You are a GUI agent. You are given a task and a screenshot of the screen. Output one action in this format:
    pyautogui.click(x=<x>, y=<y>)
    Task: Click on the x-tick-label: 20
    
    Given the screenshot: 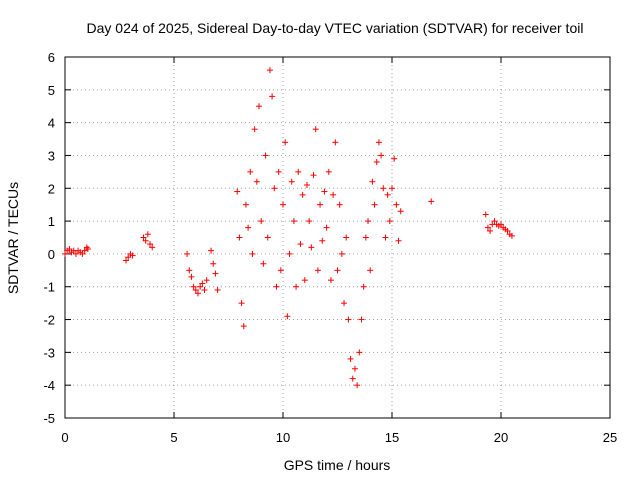 What is the action you would take?
    pyautogui.click(x=501, y=437)
    